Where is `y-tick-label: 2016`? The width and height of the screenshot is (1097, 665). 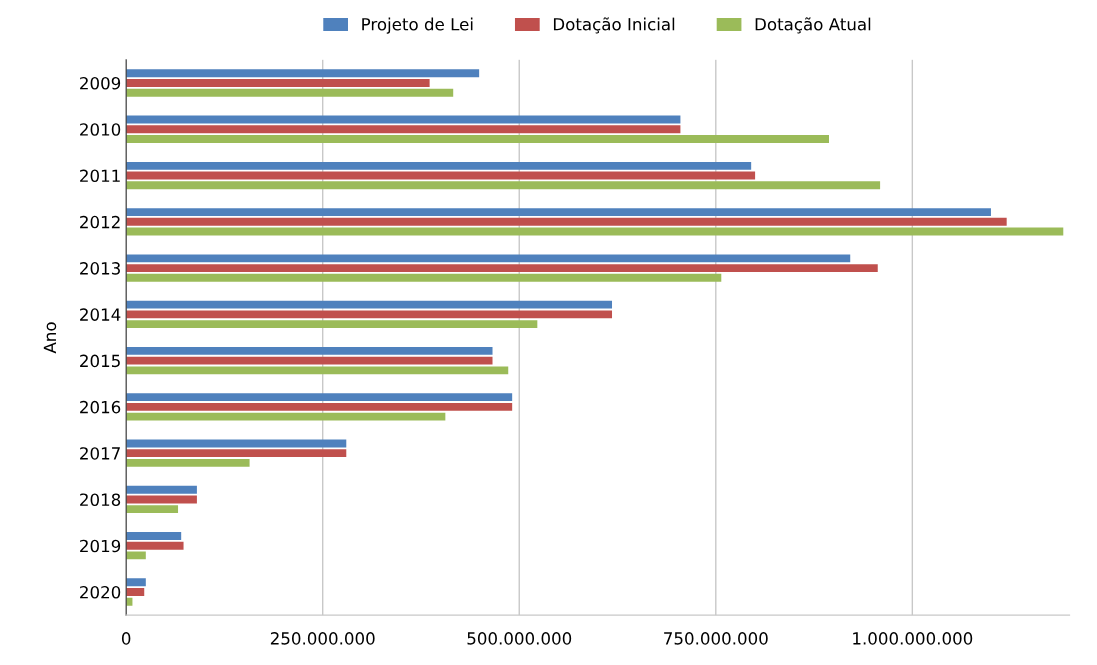
y-tick-label: 2016 is located at coordinates (100, 407).